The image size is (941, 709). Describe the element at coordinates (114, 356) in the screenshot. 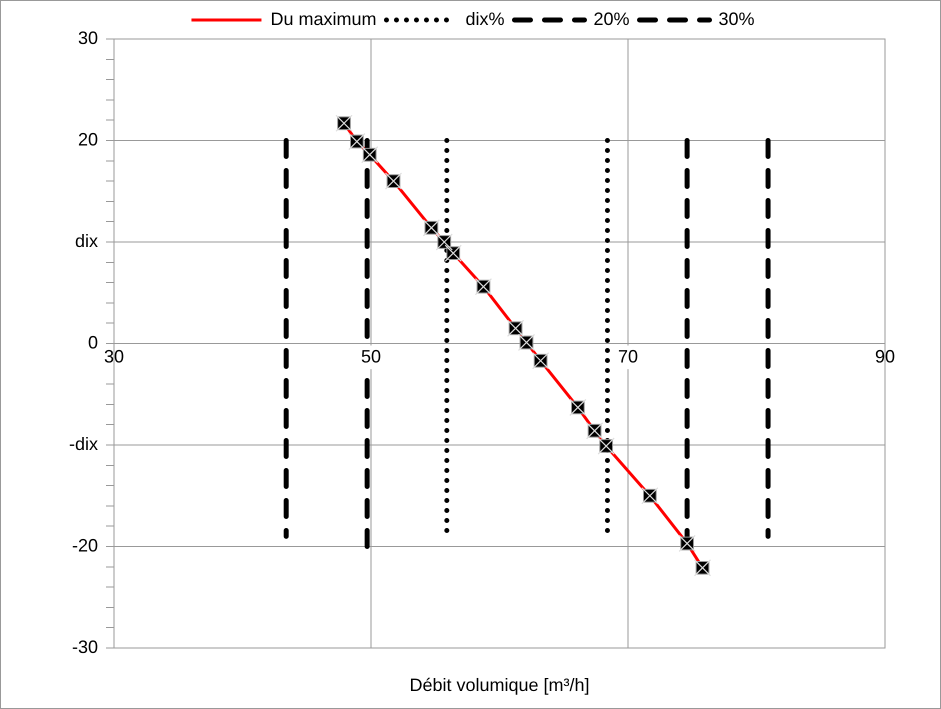

I see `x-tick-label: 30` at that location.